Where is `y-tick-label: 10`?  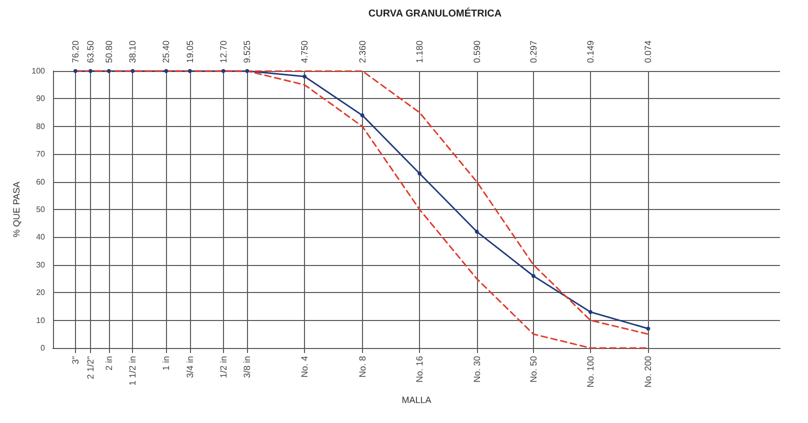
y-tick-label: 10 is located at coordinates (41, 320).